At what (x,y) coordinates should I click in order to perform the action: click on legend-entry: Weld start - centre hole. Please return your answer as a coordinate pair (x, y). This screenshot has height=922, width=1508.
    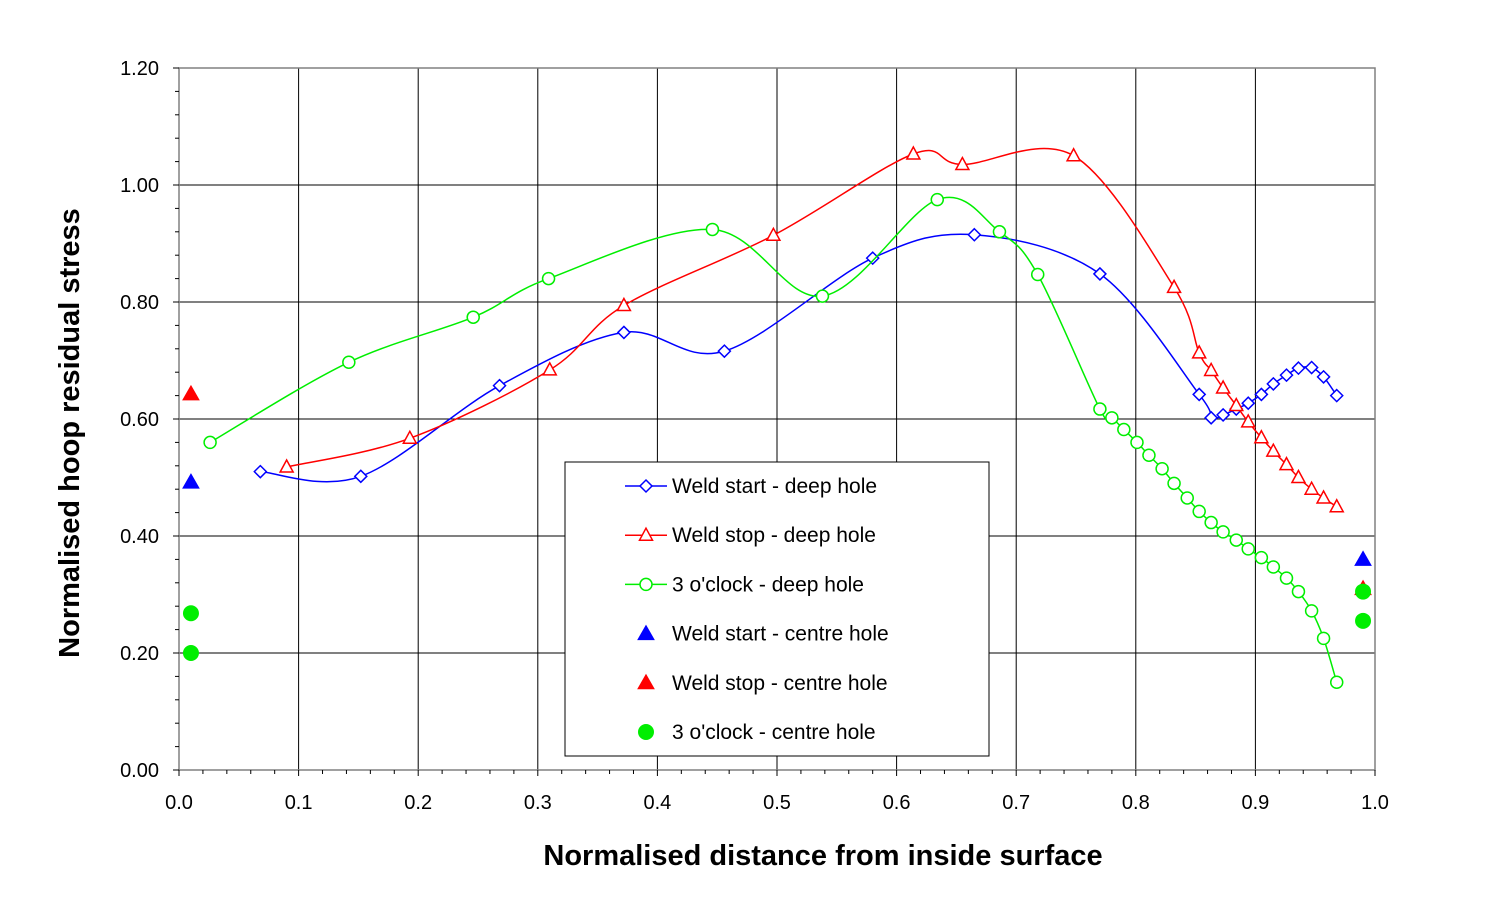
    Looking at the image, I should click on (763, 634).